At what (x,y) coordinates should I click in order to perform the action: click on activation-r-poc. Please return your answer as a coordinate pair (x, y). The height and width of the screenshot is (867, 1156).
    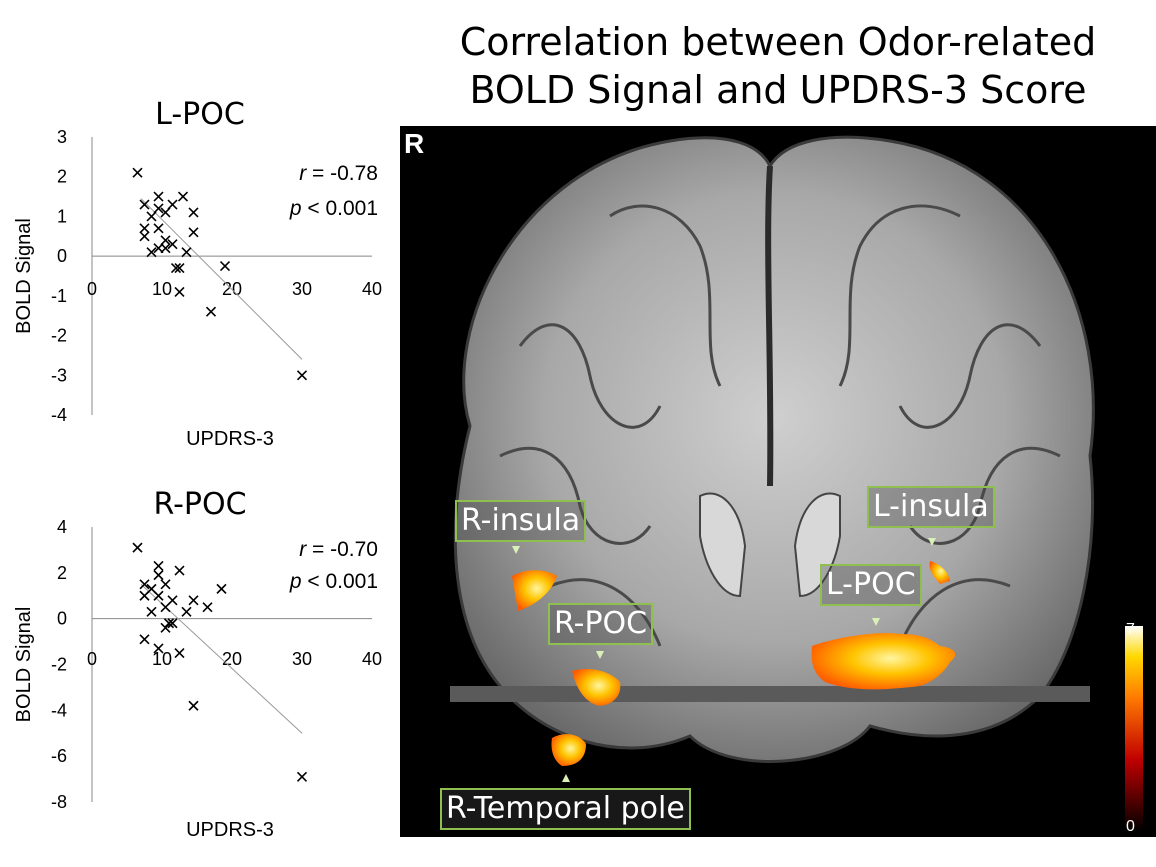
    Looking at the image, I should click on (596, 687).